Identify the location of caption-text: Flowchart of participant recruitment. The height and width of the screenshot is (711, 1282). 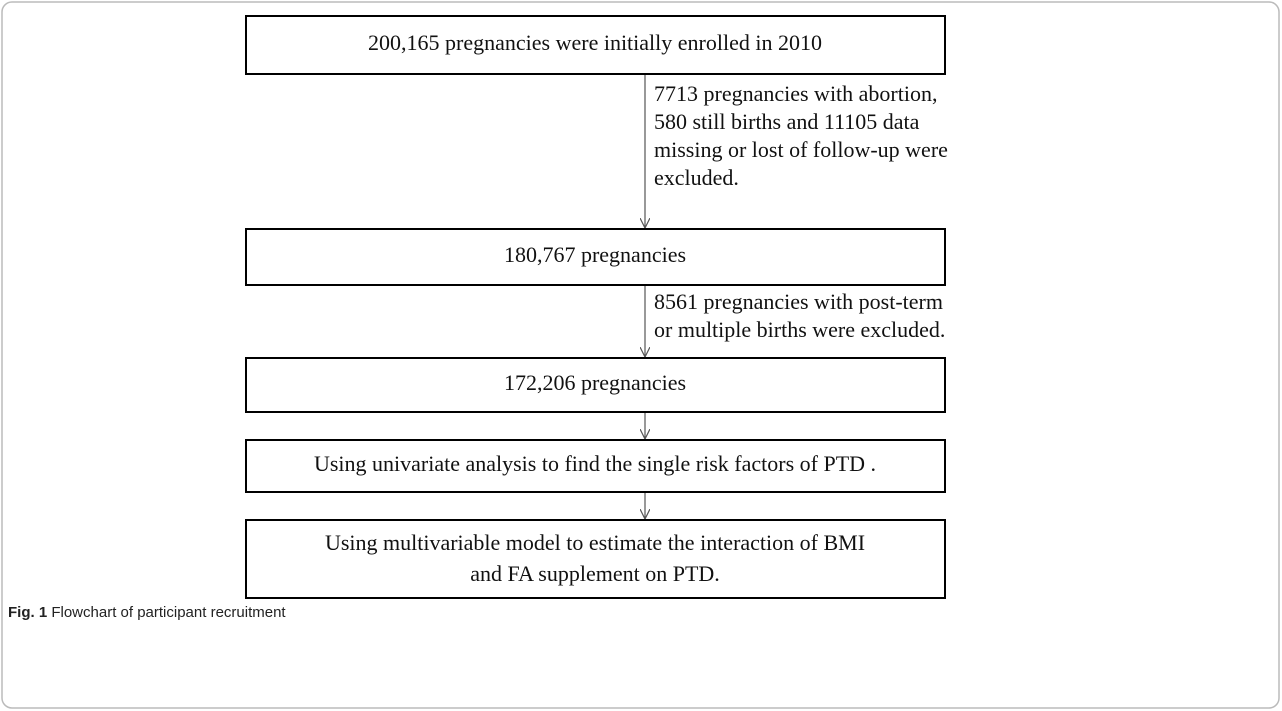
(168, 612).